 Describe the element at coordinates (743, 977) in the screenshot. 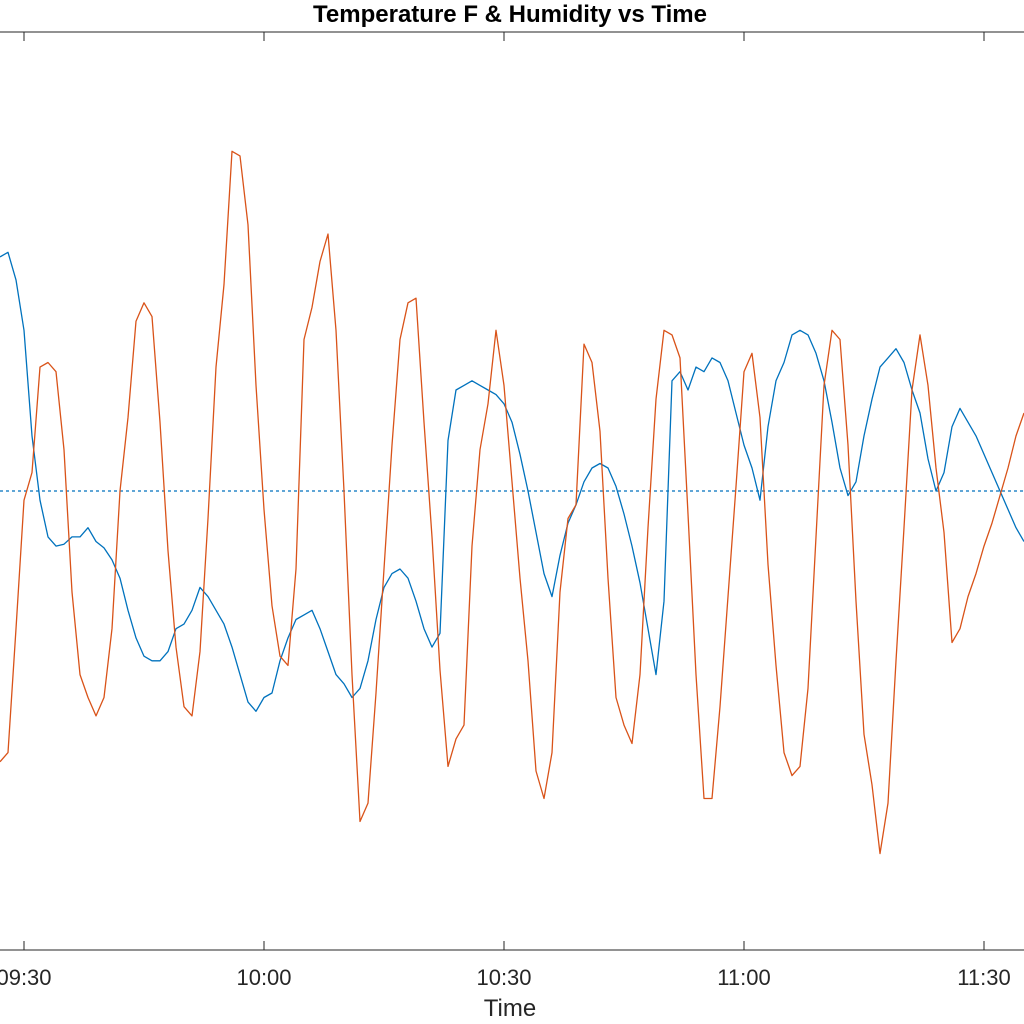

I see `x-tick-label: 11:00` at that location.